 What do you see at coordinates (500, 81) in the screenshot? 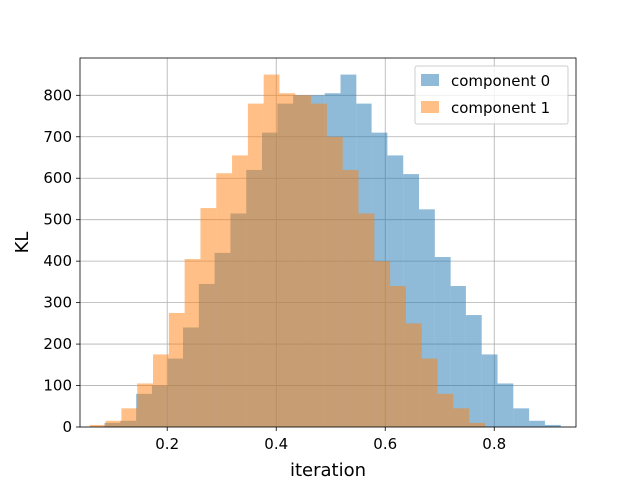
I see `legend-label-component-0: component 0` at bounding box center [500, 81].